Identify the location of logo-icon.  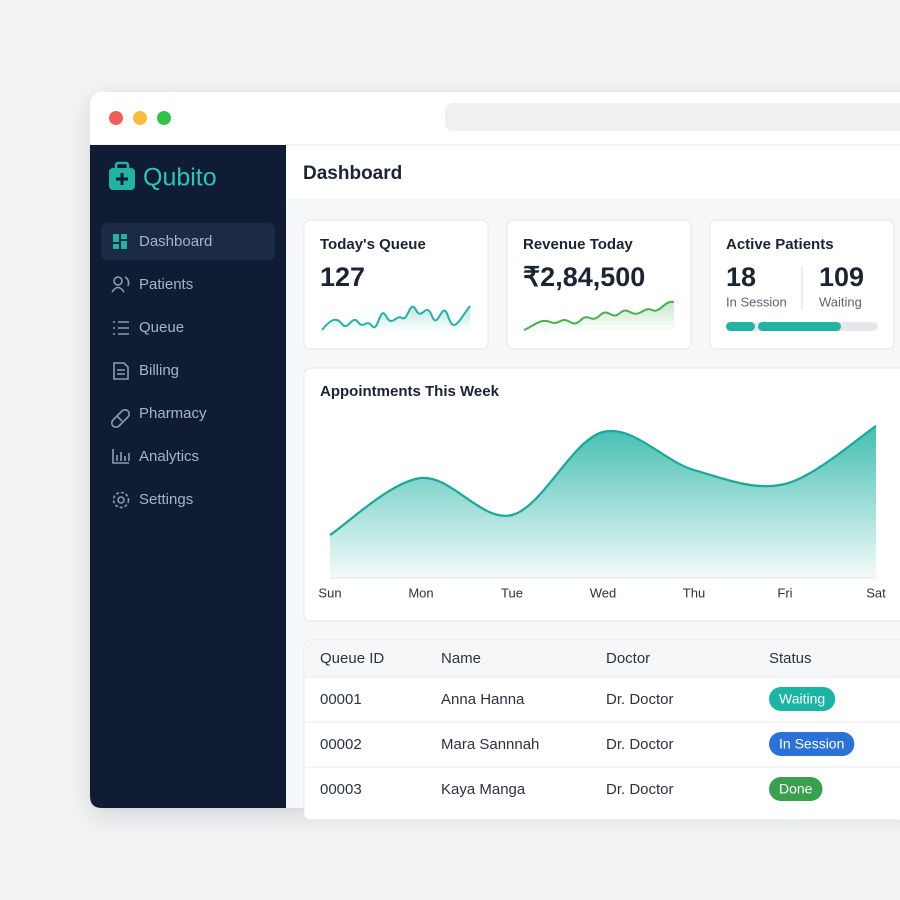
(122, 175).